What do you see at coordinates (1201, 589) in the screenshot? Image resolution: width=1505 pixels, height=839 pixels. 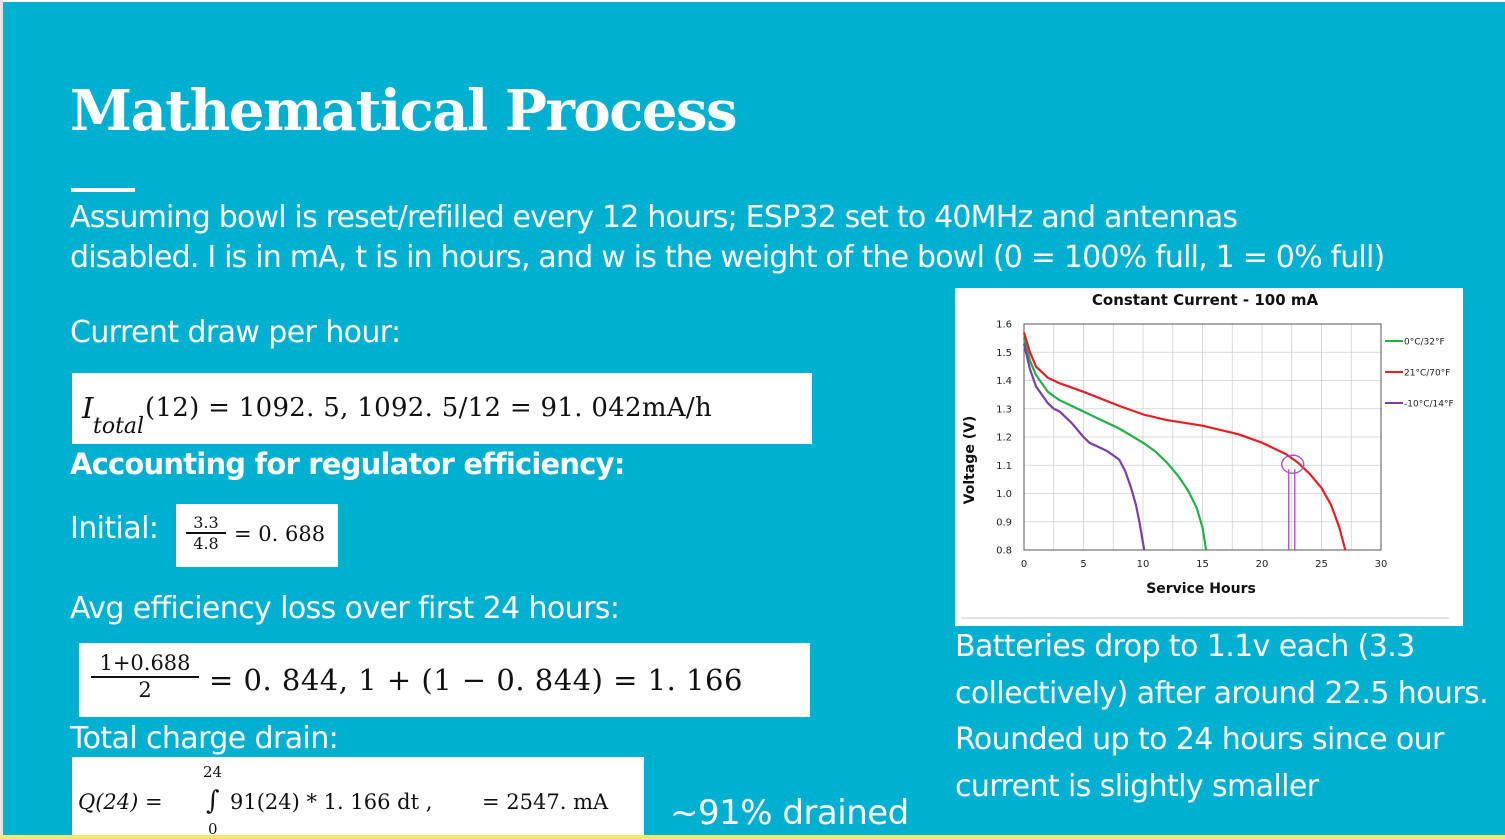 I see `chart-x-axis-label: Service Hours` at bounding box center [1201, 589].